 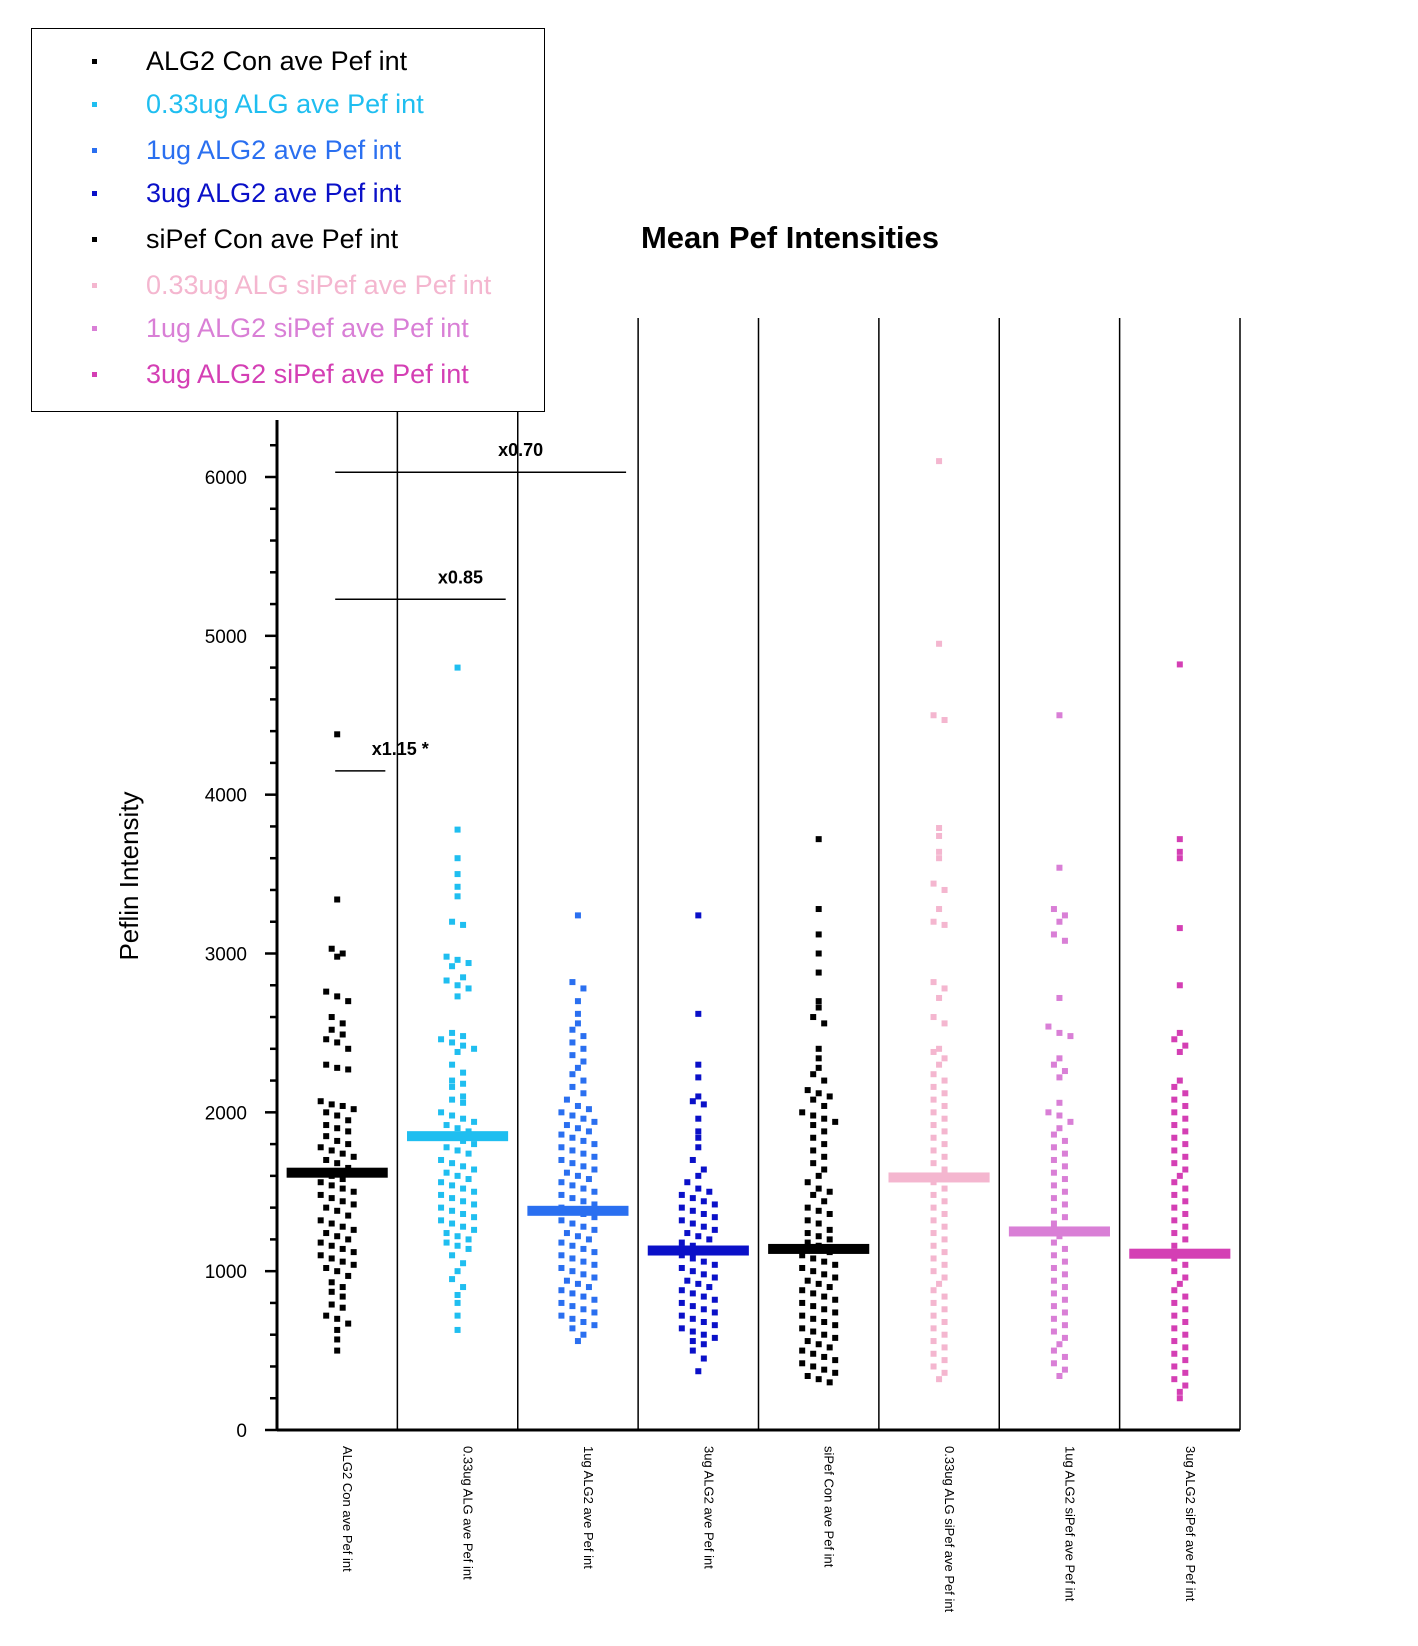 What do you see at coordinates (347, 1509) in the screenshot?
I see `x-tick-label: ALG2 Con ave Pef int` at bounding box center [347, 1509].